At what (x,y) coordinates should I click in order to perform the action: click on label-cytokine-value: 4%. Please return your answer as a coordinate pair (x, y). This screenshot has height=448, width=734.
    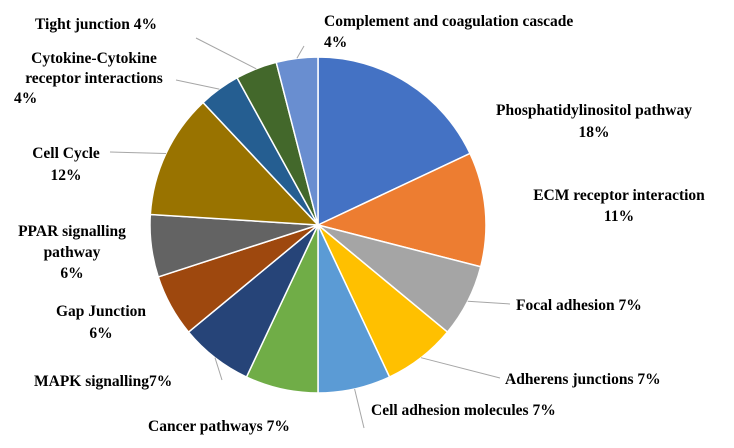
    Looking at the image, I should click on (25, 98).